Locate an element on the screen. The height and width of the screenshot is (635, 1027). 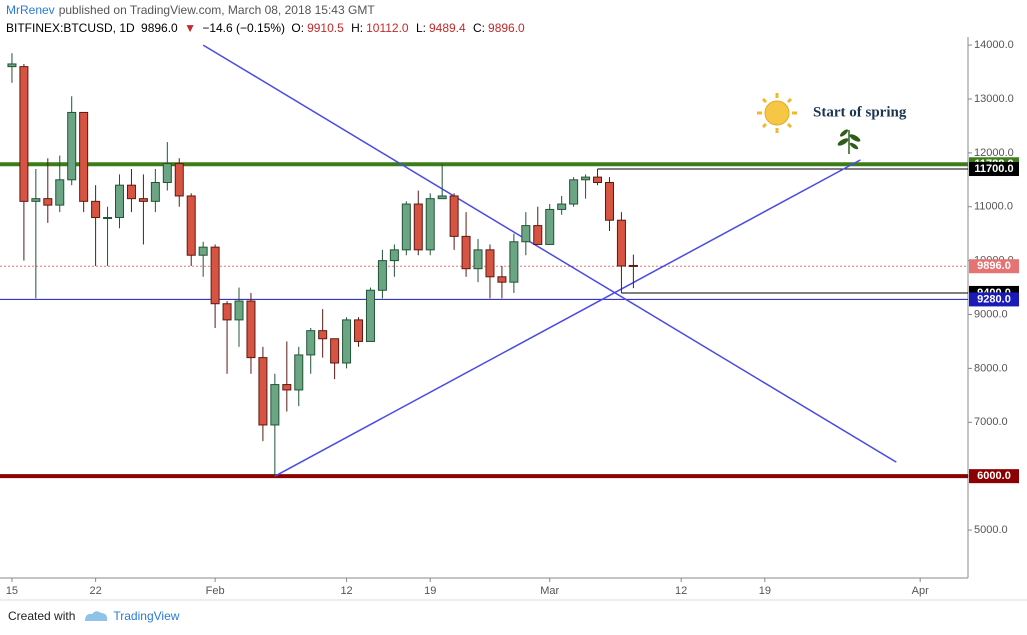
h-label: H: is located at coordinates (357, 28).